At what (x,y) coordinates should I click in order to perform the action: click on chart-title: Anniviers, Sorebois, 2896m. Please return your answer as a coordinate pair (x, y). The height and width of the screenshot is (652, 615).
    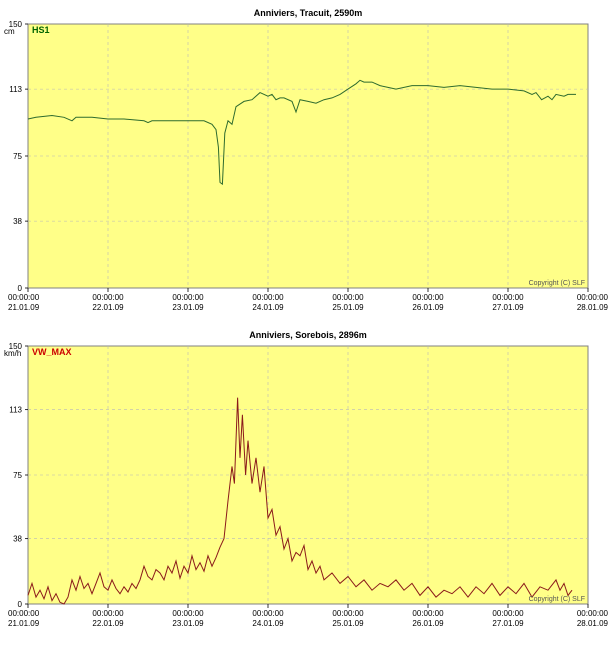
    Looking at the image, I should click on (308, 335).